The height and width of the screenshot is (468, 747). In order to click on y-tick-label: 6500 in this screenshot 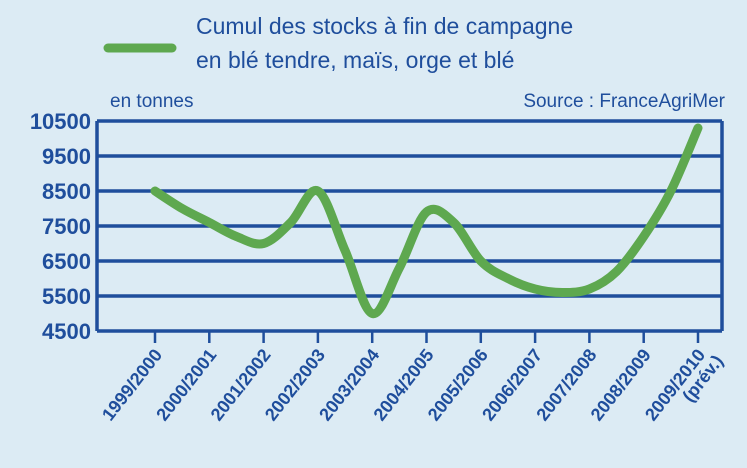, I will do `click(66, 261)`.